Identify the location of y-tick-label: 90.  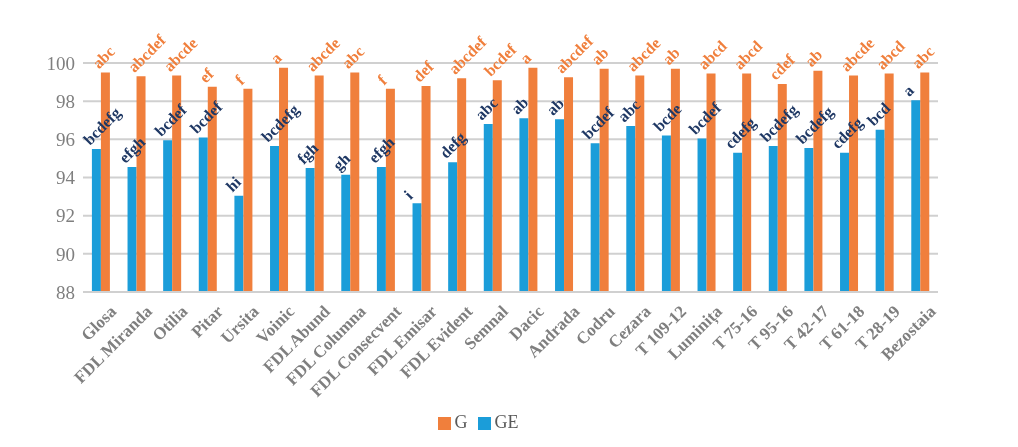
(65, 254).